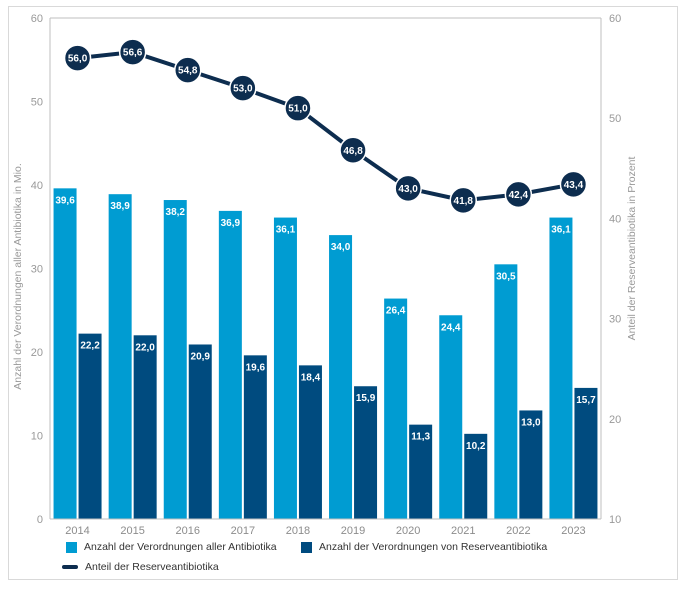 The image size is (688, 590). Describe the element at coordinates (37, 186) in the screenshot. I see `y-left-tick-40: 40` at that location.